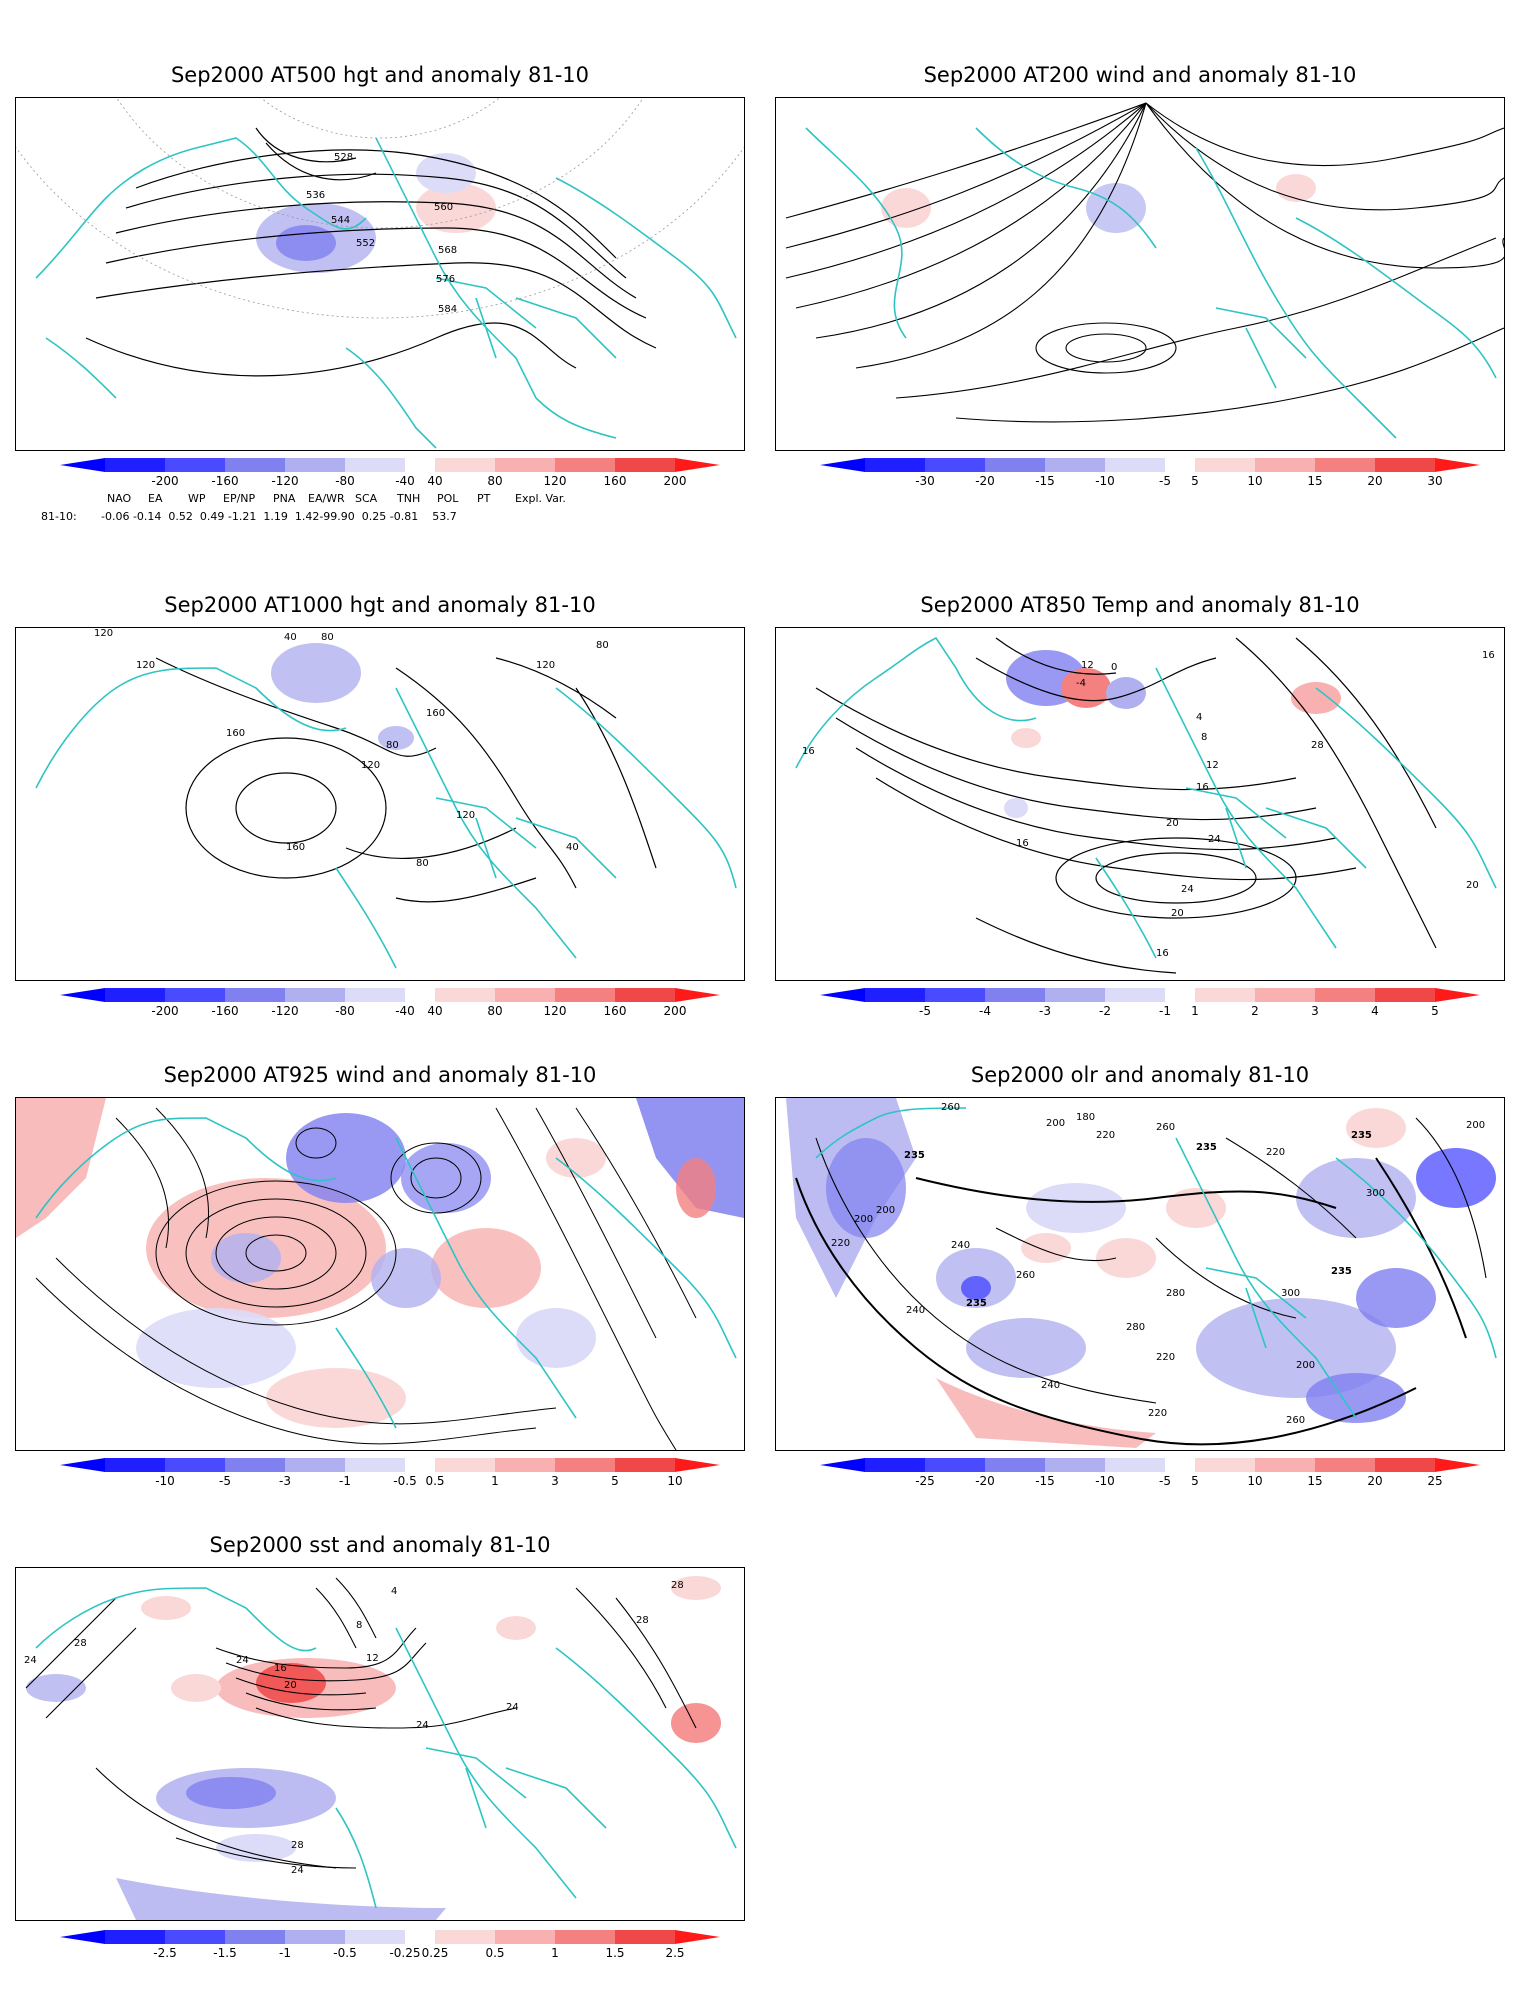 The height and width of the screenshot is (2000, 1520). What do you see at coordinates (960, 1245) in the screenshot?
I see `svg-text: 240` at bounding box center [960, 1245].